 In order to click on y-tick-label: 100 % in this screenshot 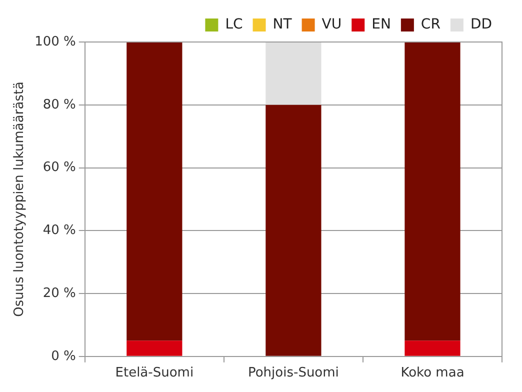, I will do `click(55, 42)`.